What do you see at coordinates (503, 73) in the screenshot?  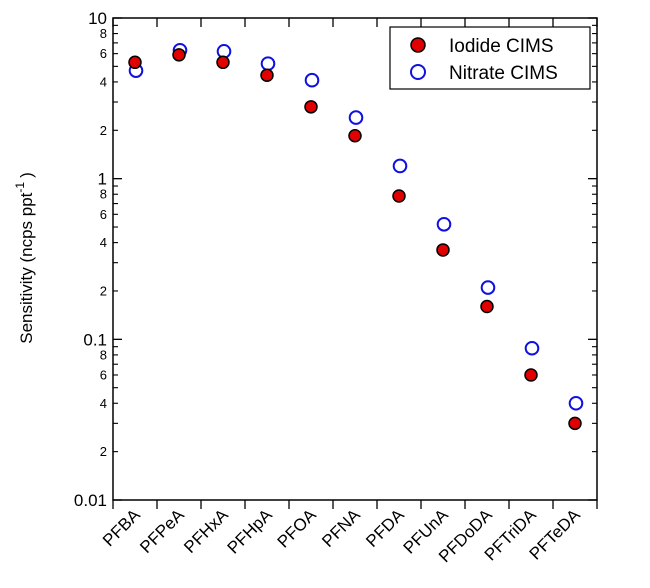 I see `legend-nitrate-label: Nitrate CIMS` at bounding box center [503, 73].